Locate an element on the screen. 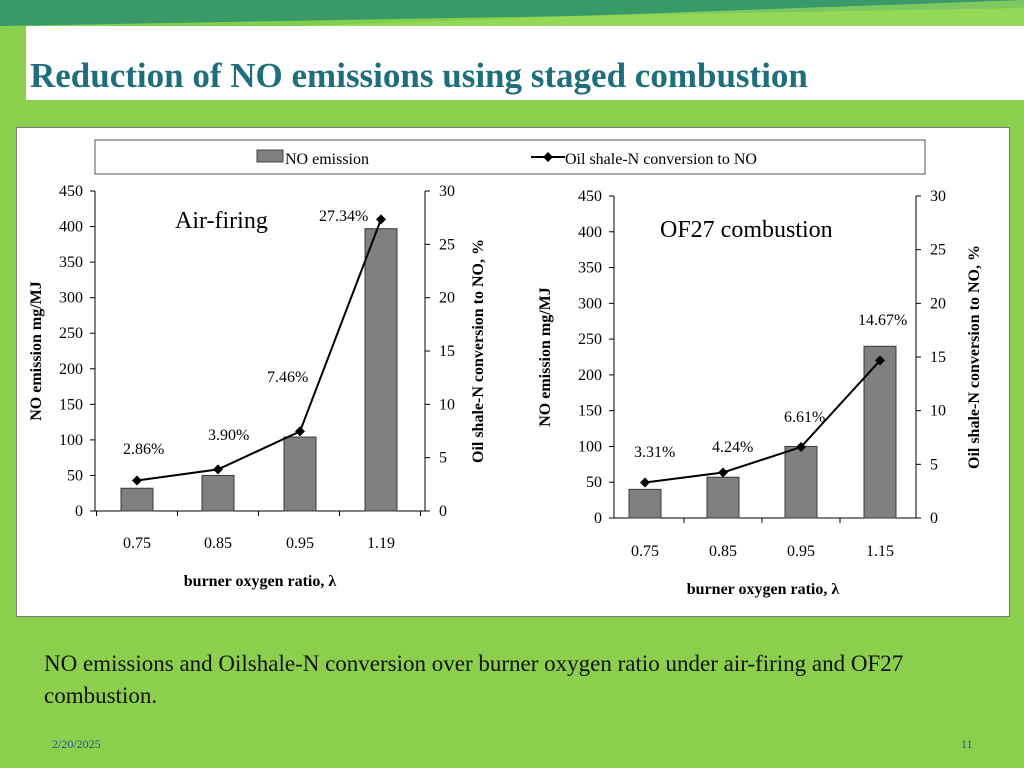 The width and height of the screenshot is (1024, 768). chart2-y-tick-label: 50 is located at coordinates (594, 482).